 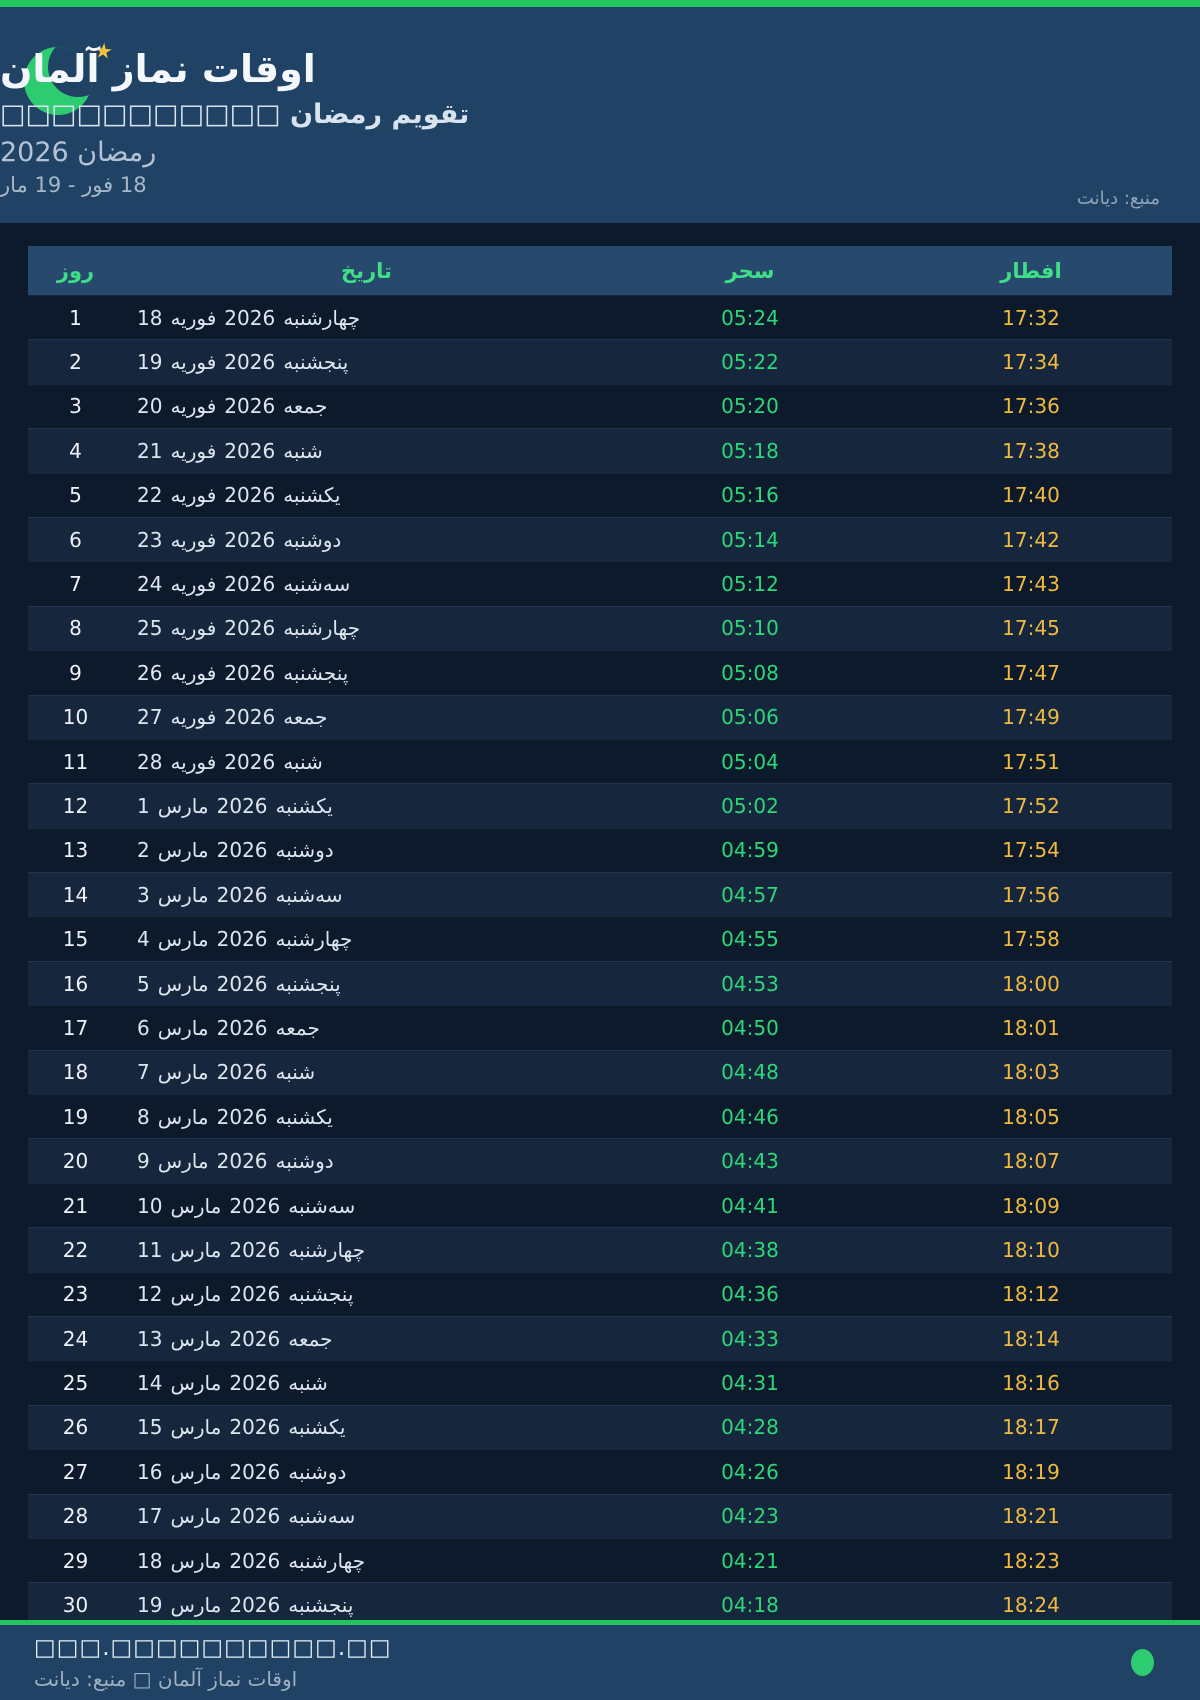 I want to click on footer-url: □□□.□□□□□□□□□□.□□, so click(x=213, y=1648).